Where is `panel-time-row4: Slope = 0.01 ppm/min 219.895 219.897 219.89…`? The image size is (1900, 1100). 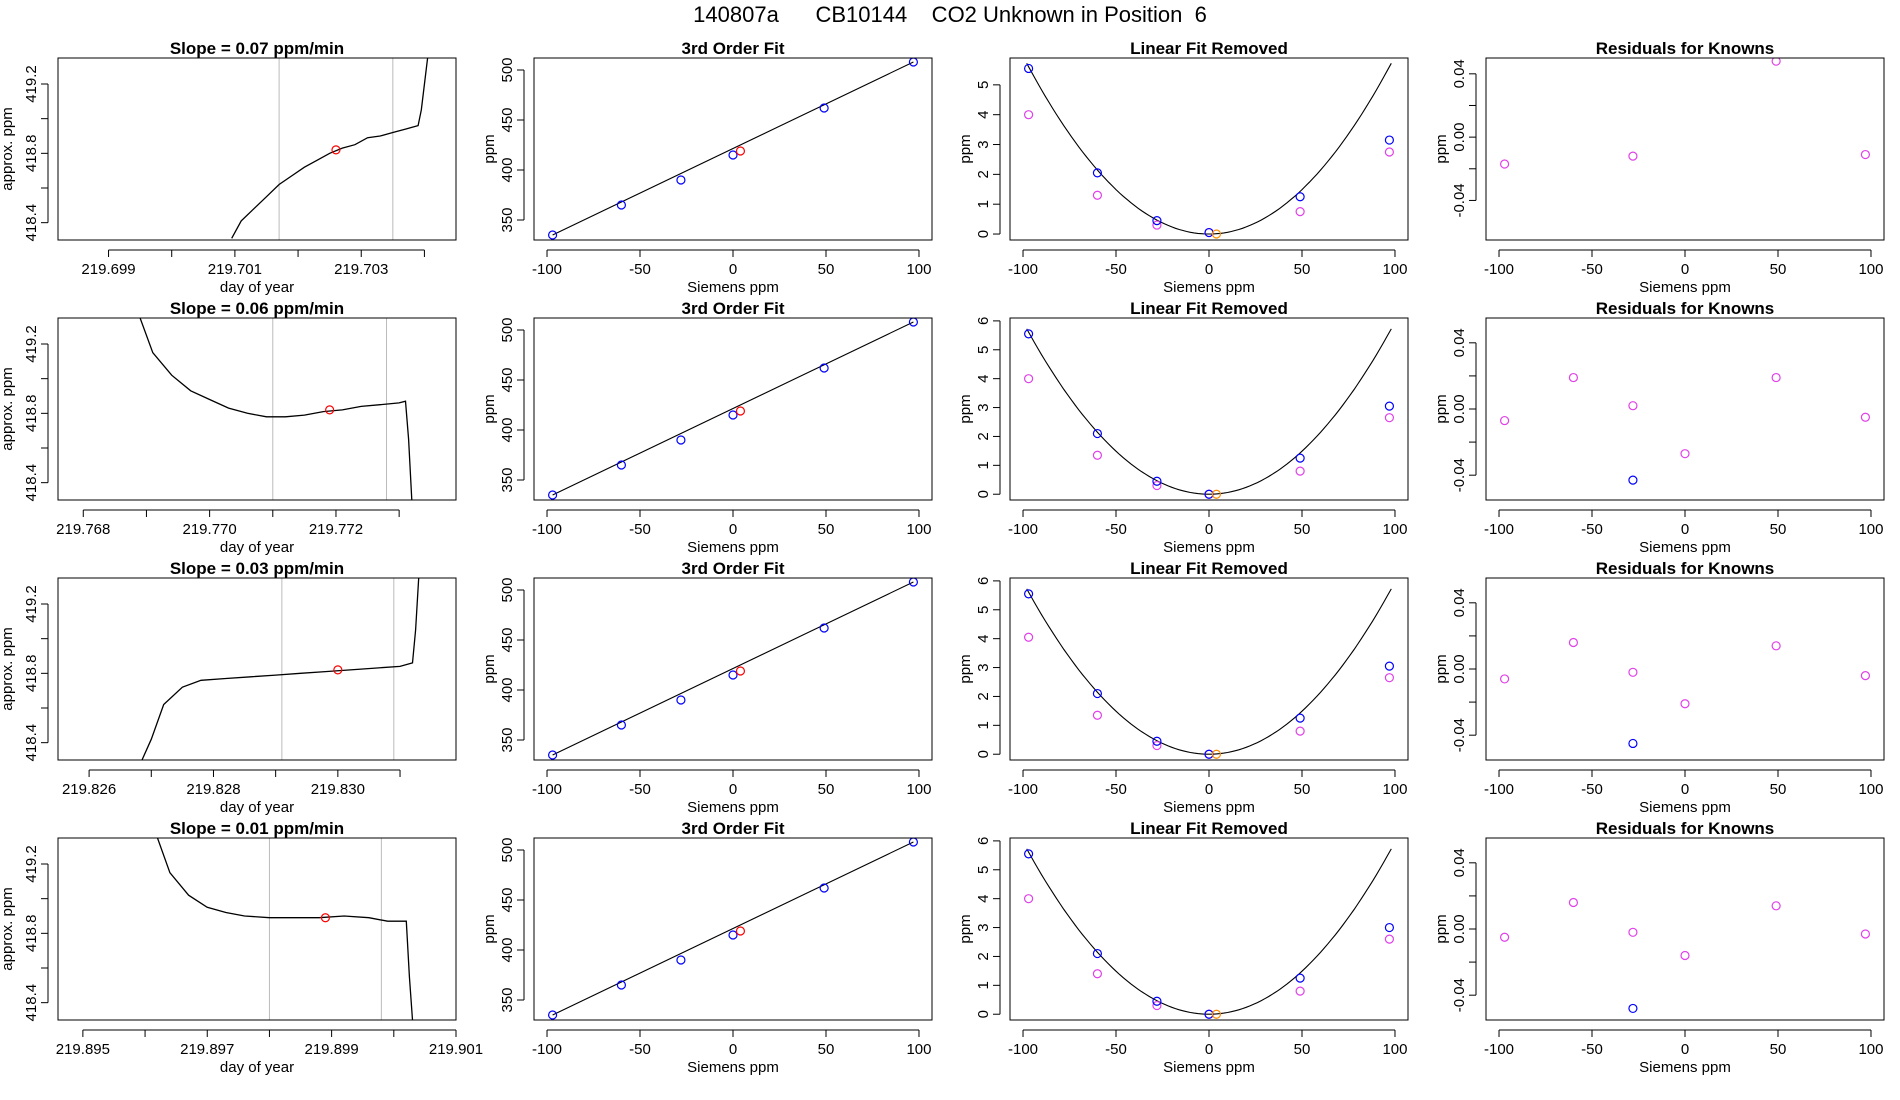 panel-time-row4: Slope = 0.01 ppm/min 219.895 219.897 219.89… is located at coordinates (241, 947).